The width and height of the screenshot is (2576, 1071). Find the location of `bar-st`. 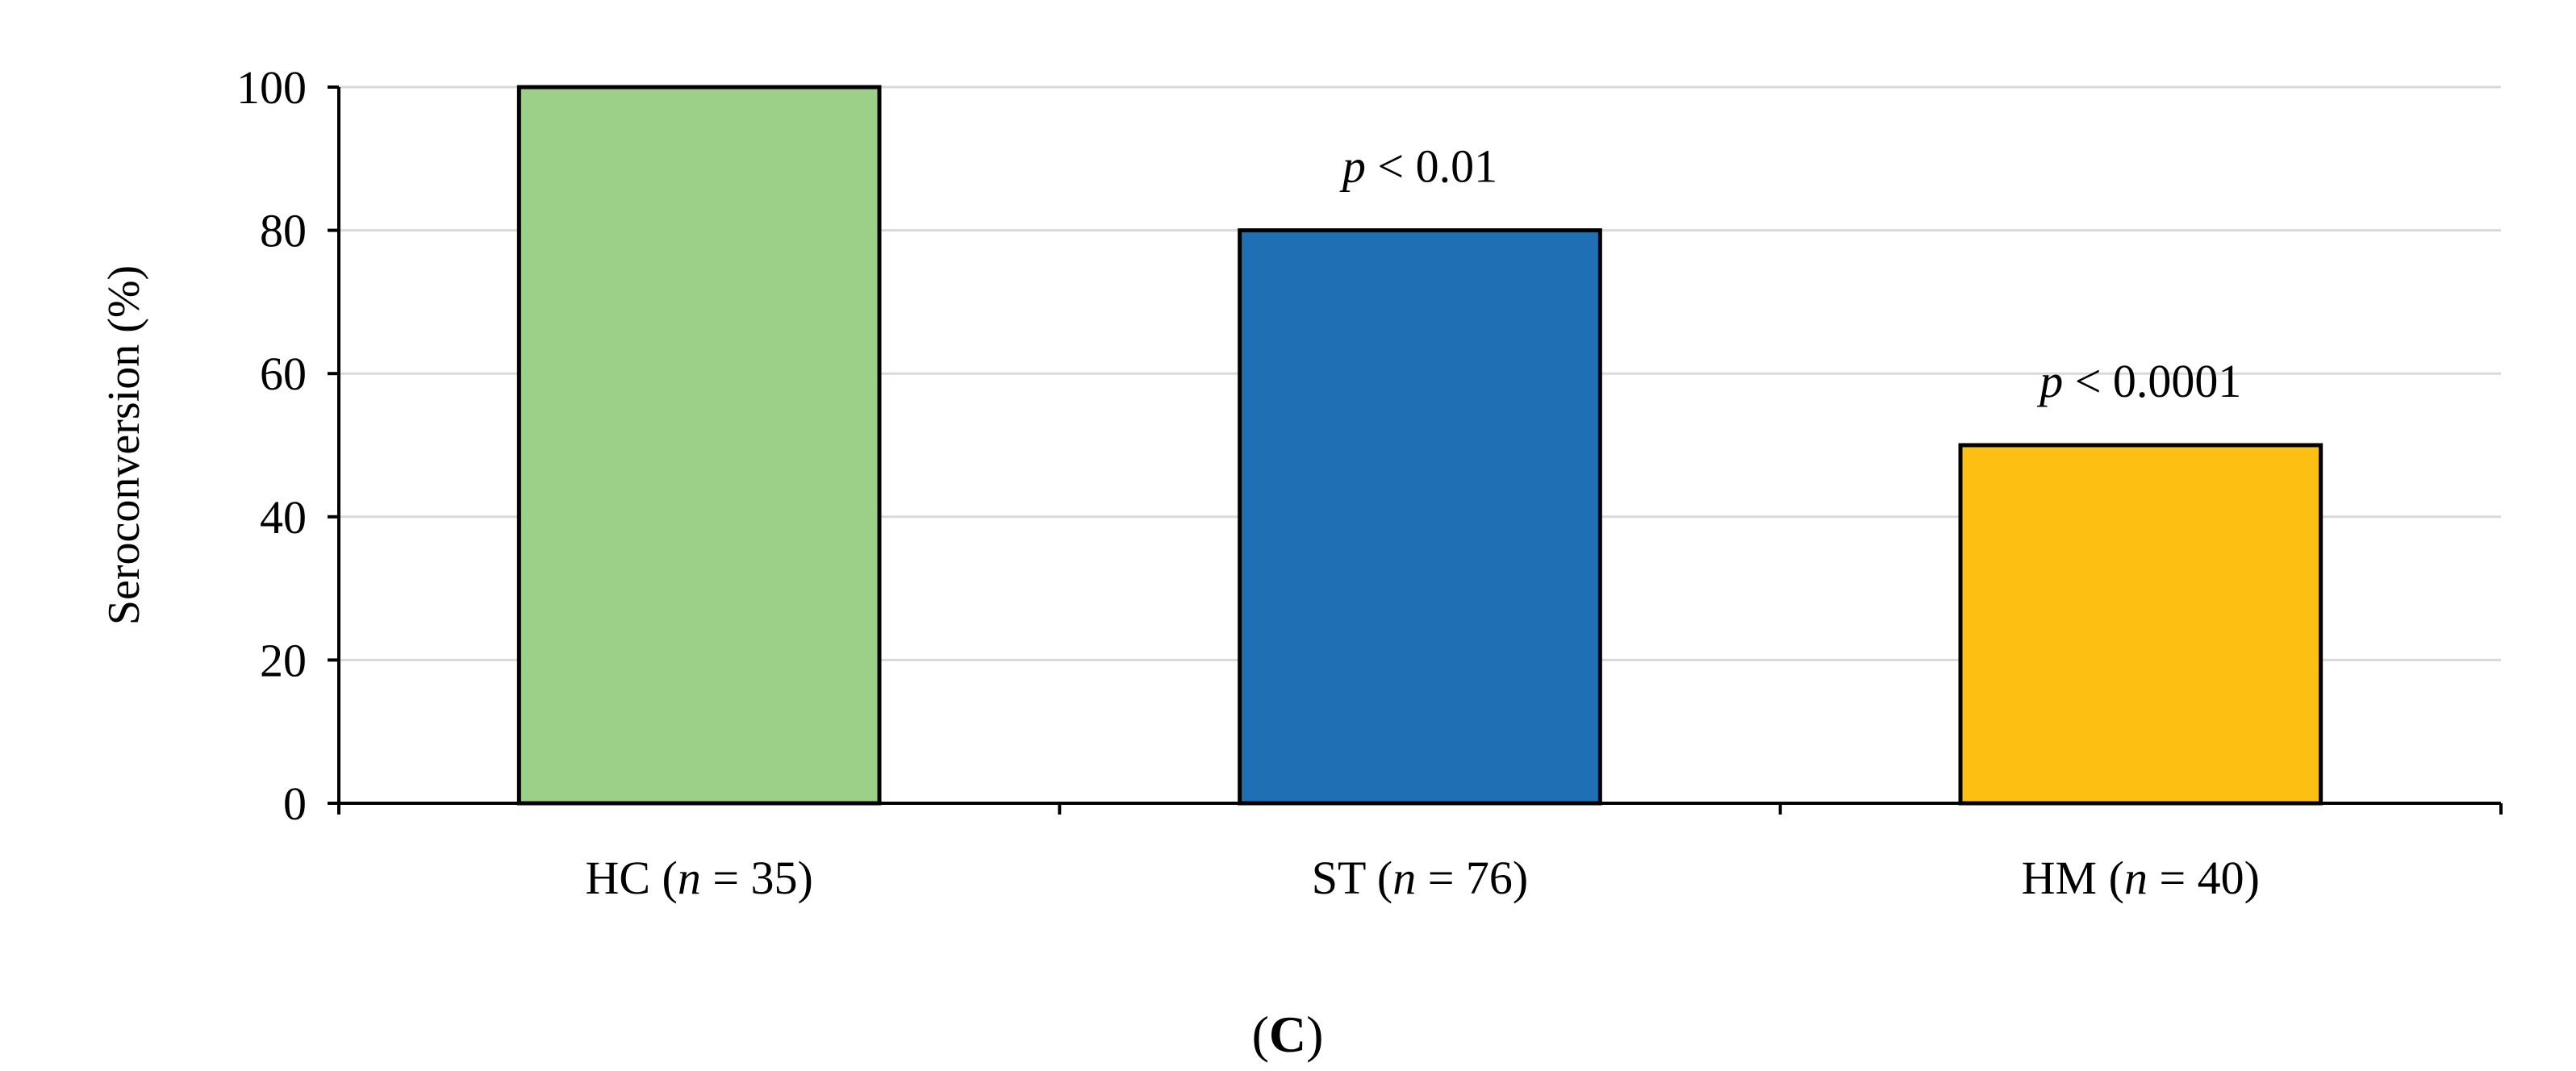

bar-st is located at coordinates (1420, 517).